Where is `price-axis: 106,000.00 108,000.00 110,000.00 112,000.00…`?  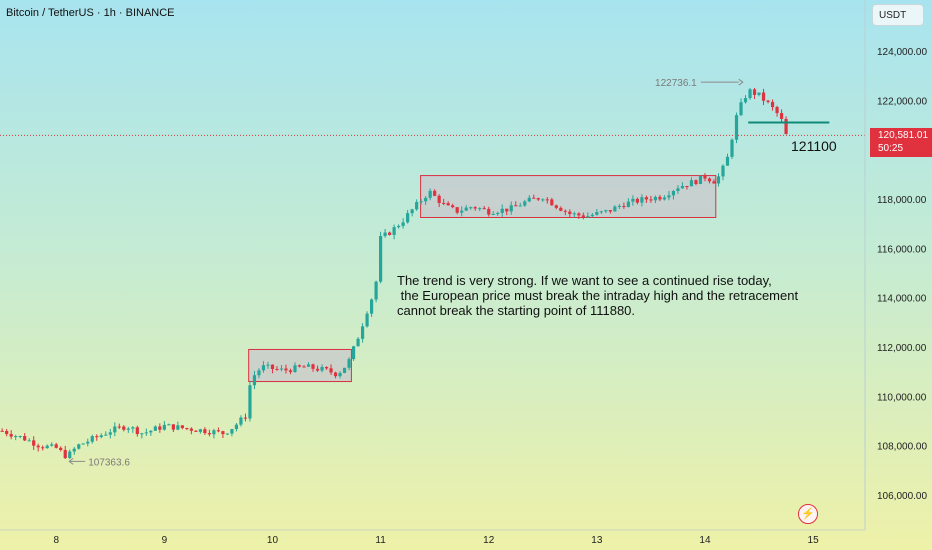 price-axis: 106,000.00 108,000.00 110,000.00 112,000.00… is located at coordinates (895, 265).